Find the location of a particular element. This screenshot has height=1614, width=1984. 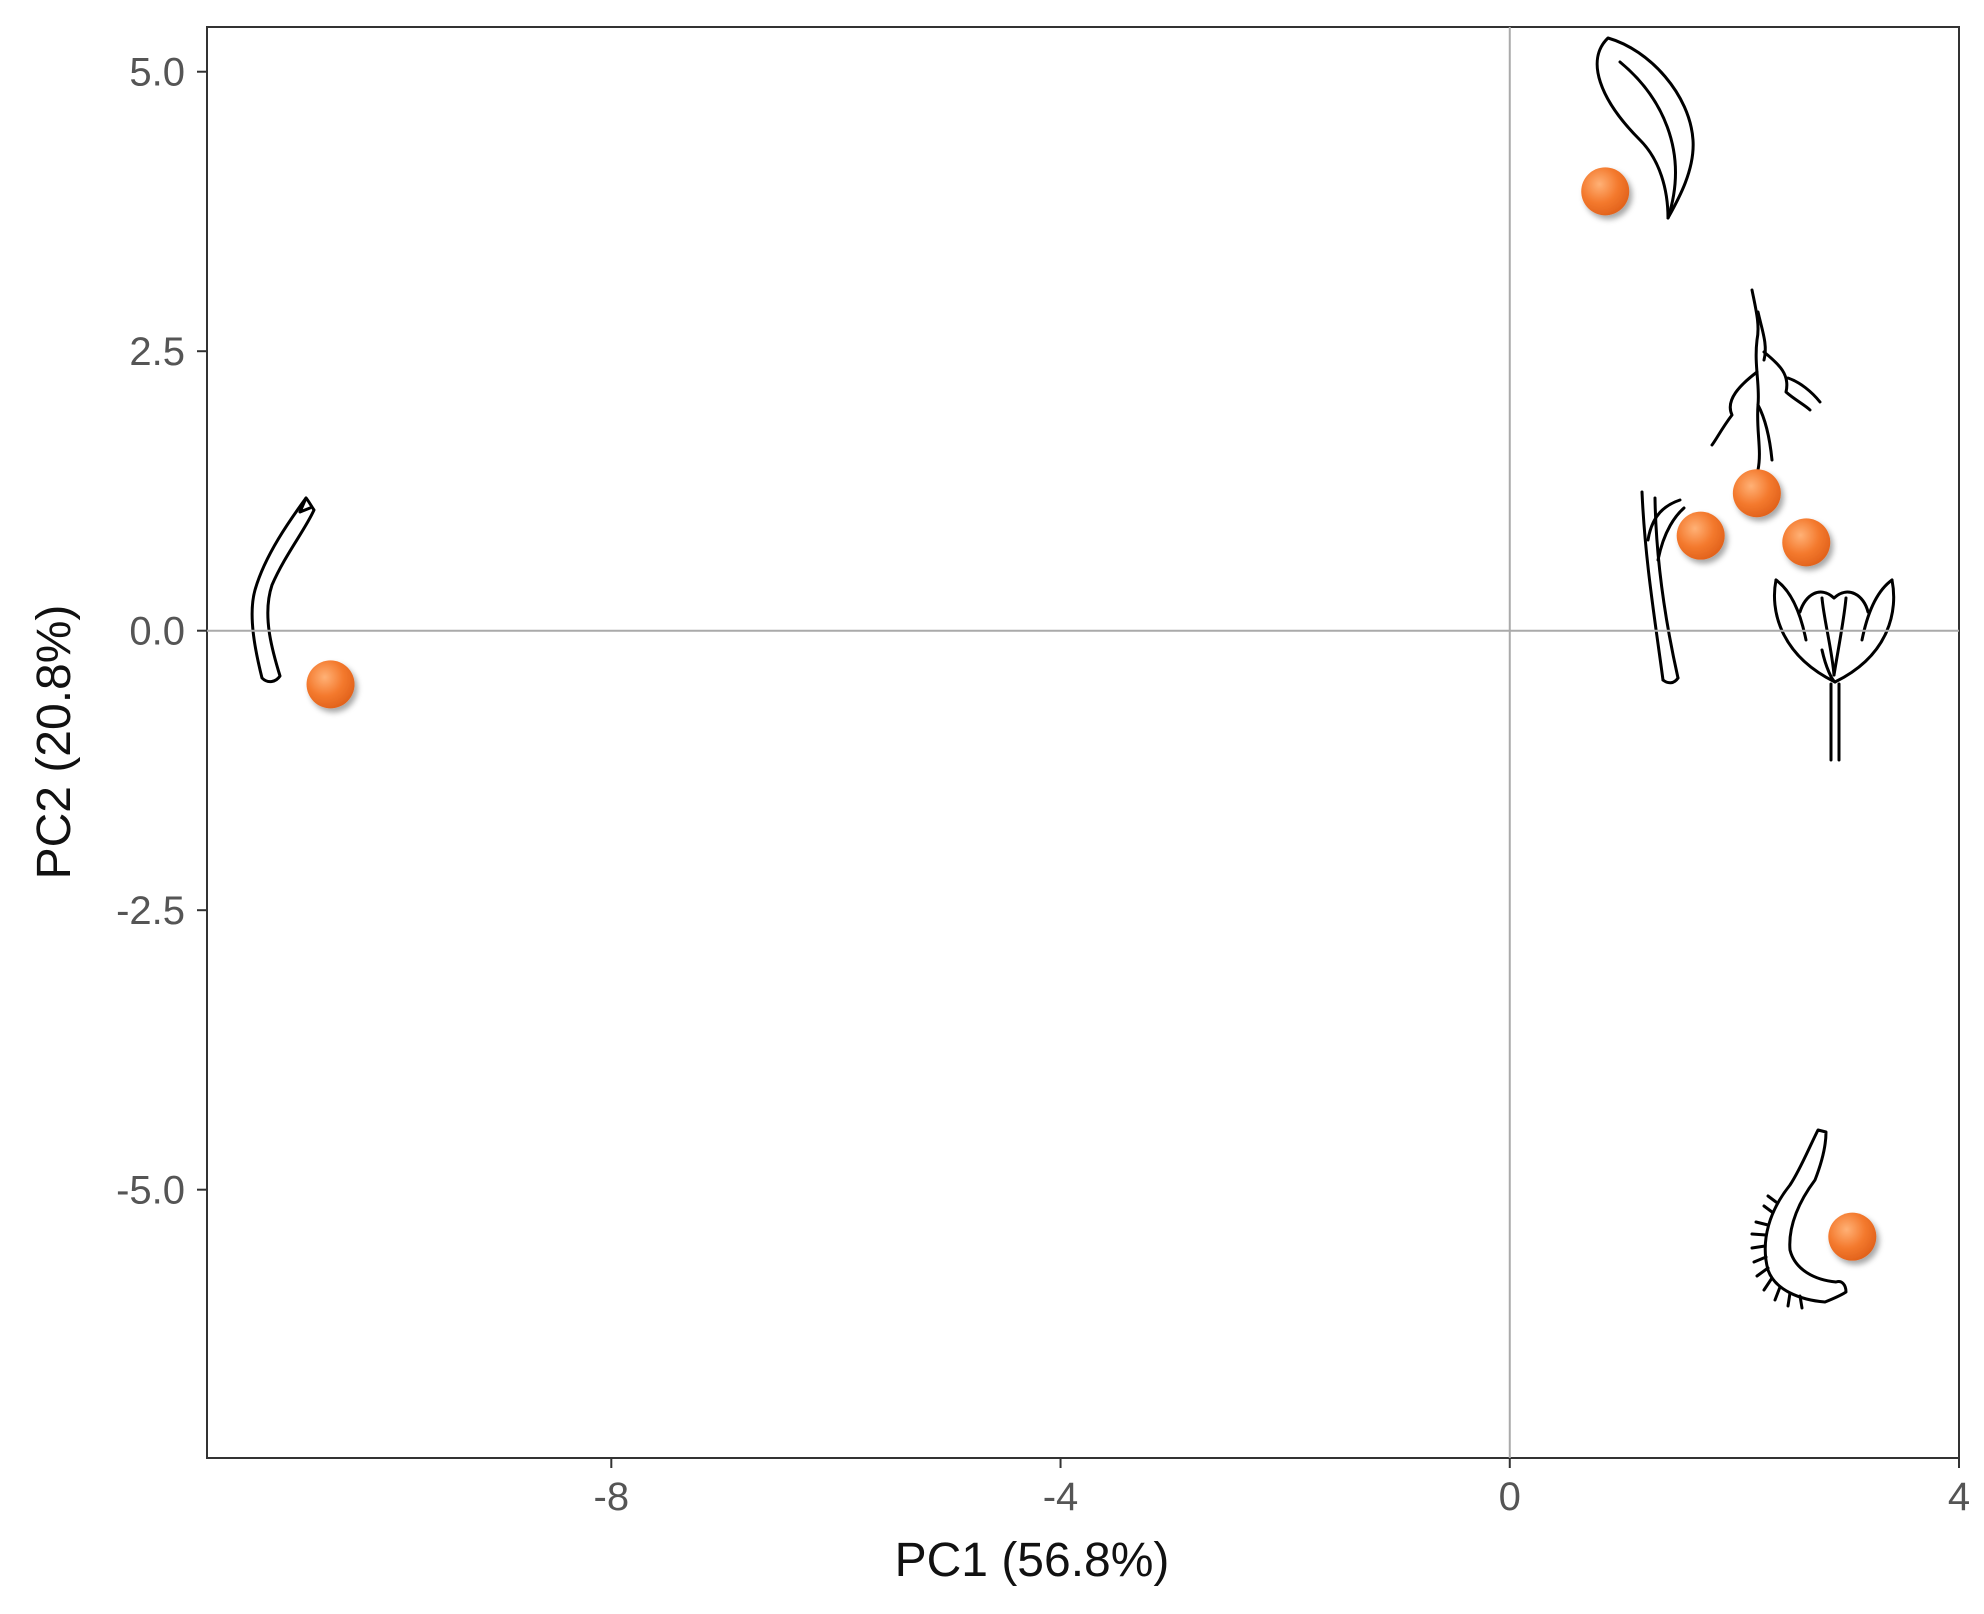

petal-icon is located at coordinates (283, 590).